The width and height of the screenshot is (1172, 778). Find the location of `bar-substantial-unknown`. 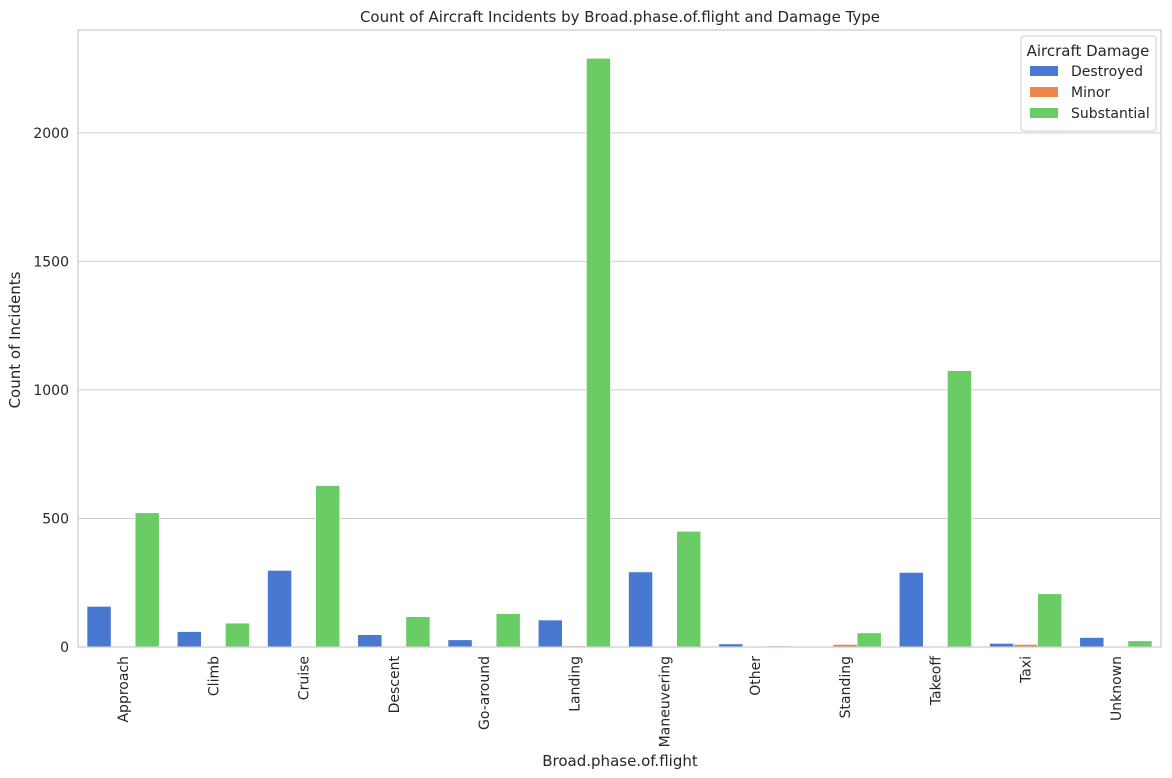

bar-substantial-unknown is located at coordinates (1140, 644).